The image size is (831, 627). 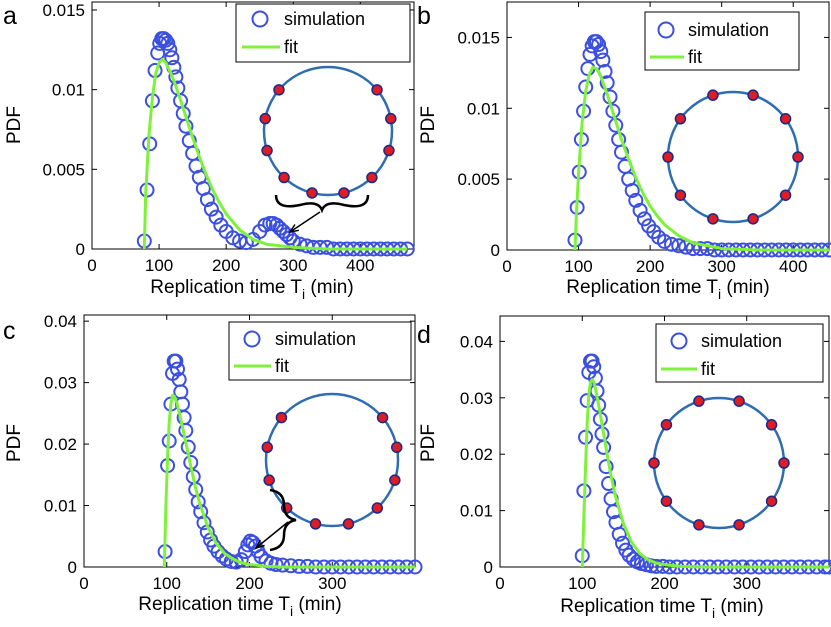 What do you see at coordinates (283, 520) in the screenshot?
I see `gap-brace` at bounding box center [283, 520].